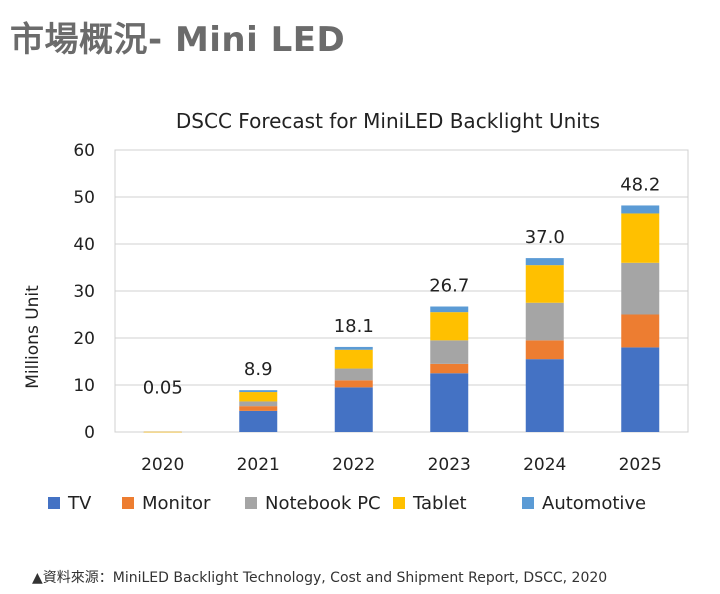 Image resolution: width=720 pixels, height=594 pixels. Describe the element at coordinates (544, 284) in the screenshot. I see `bar-tablet-2024` at that location.